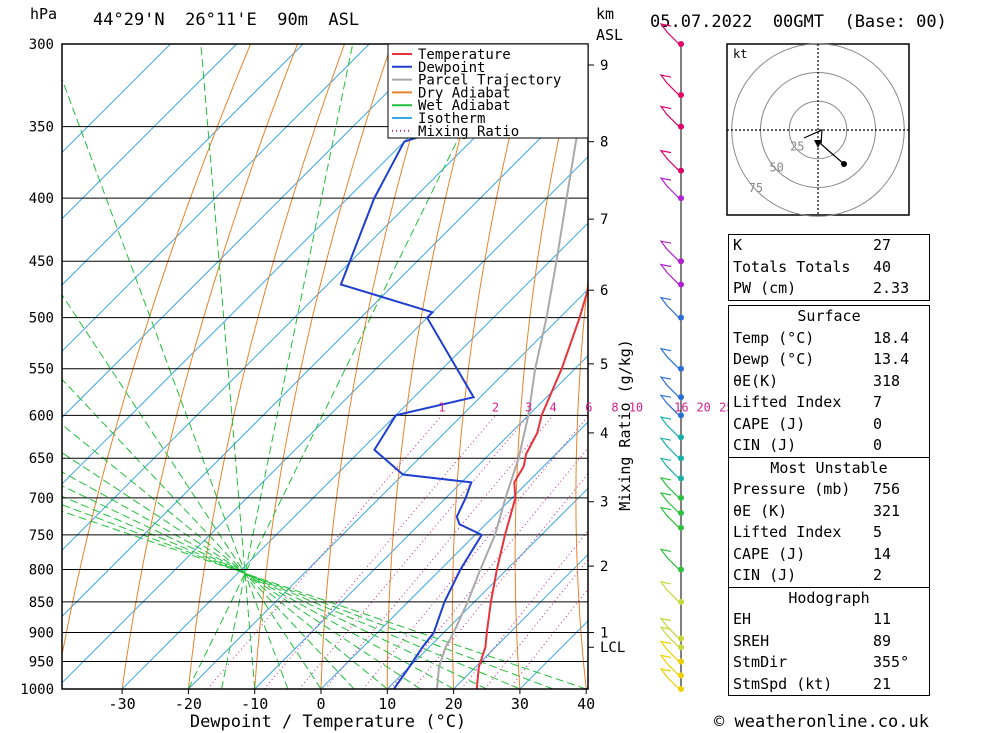  Describe the element at coordinates (756, 188) in the screenshot. I see `hodograph-ring-label: 75` at that location.